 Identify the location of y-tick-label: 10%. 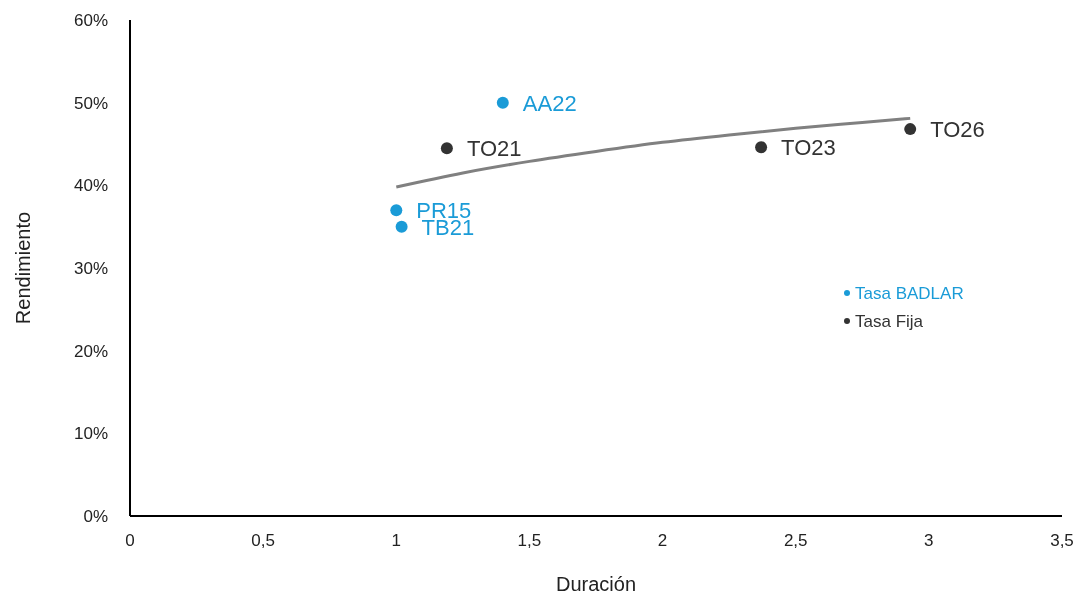
(90, 434).